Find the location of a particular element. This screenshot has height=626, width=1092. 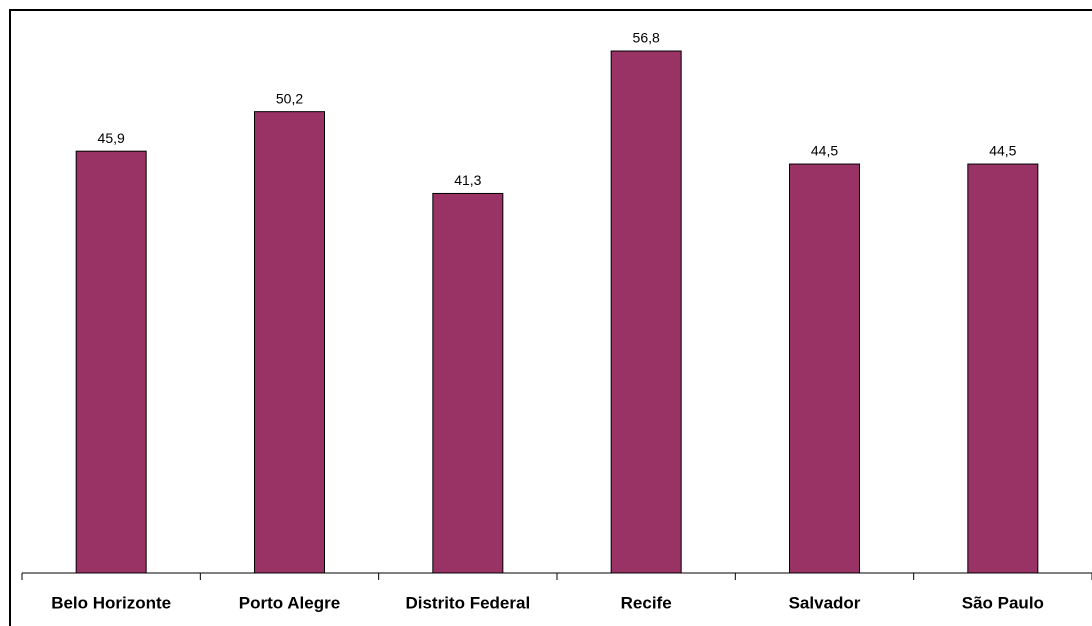

value-label: 56,8 is located at coordinates (646, 38).